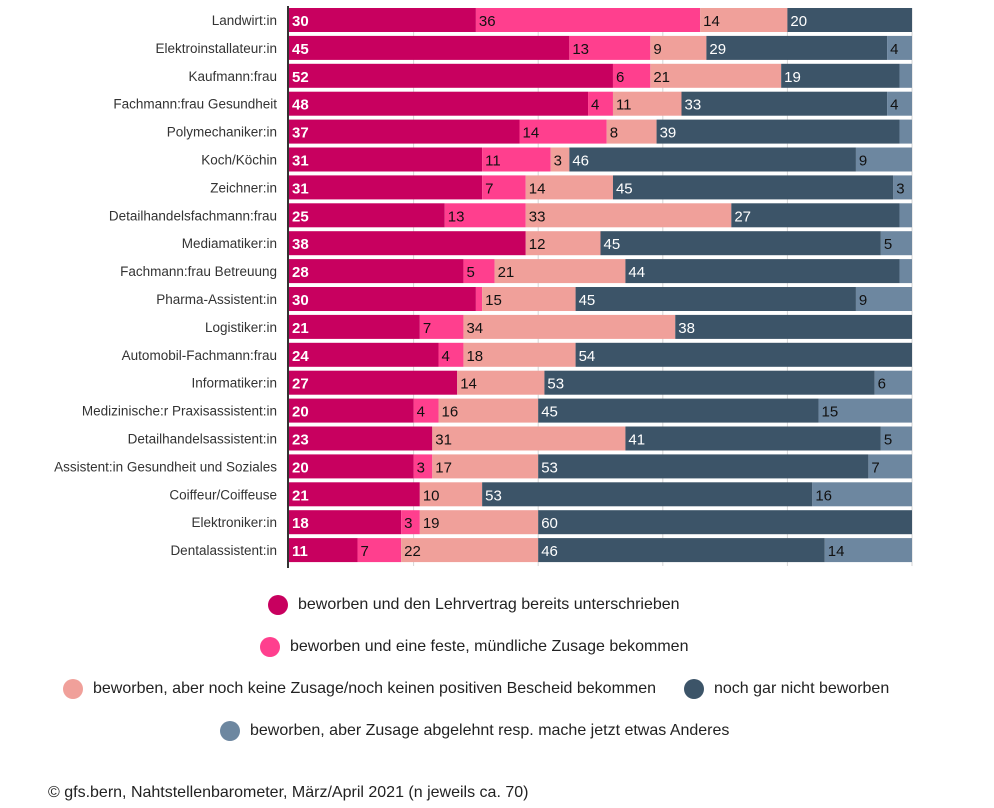 This screenshot has height=808, width=994. I want to click on legend-dot-signed, so click(278, 605).